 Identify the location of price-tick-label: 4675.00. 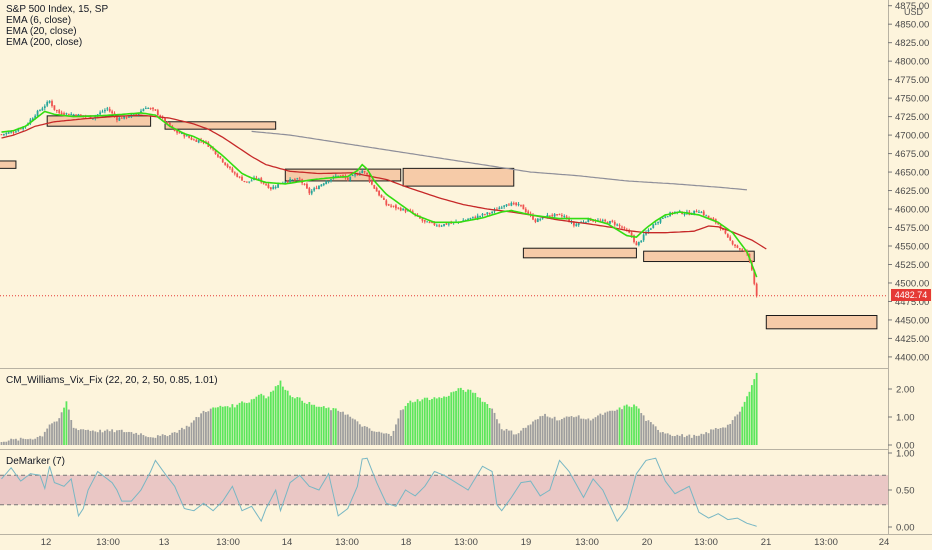
(912, 154).